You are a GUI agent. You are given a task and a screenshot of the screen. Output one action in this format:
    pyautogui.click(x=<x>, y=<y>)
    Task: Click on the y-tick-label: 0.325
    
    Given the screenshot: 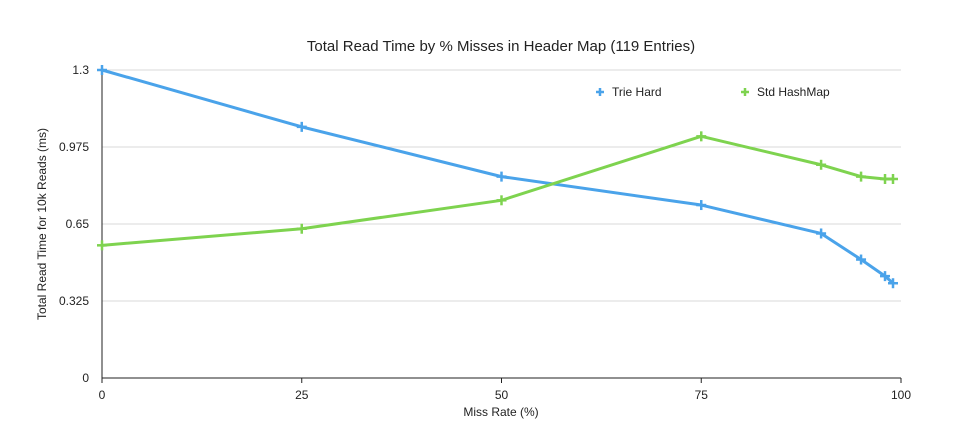 What is the action you would take?
    pyautogui.click(x=74, y=301)
    